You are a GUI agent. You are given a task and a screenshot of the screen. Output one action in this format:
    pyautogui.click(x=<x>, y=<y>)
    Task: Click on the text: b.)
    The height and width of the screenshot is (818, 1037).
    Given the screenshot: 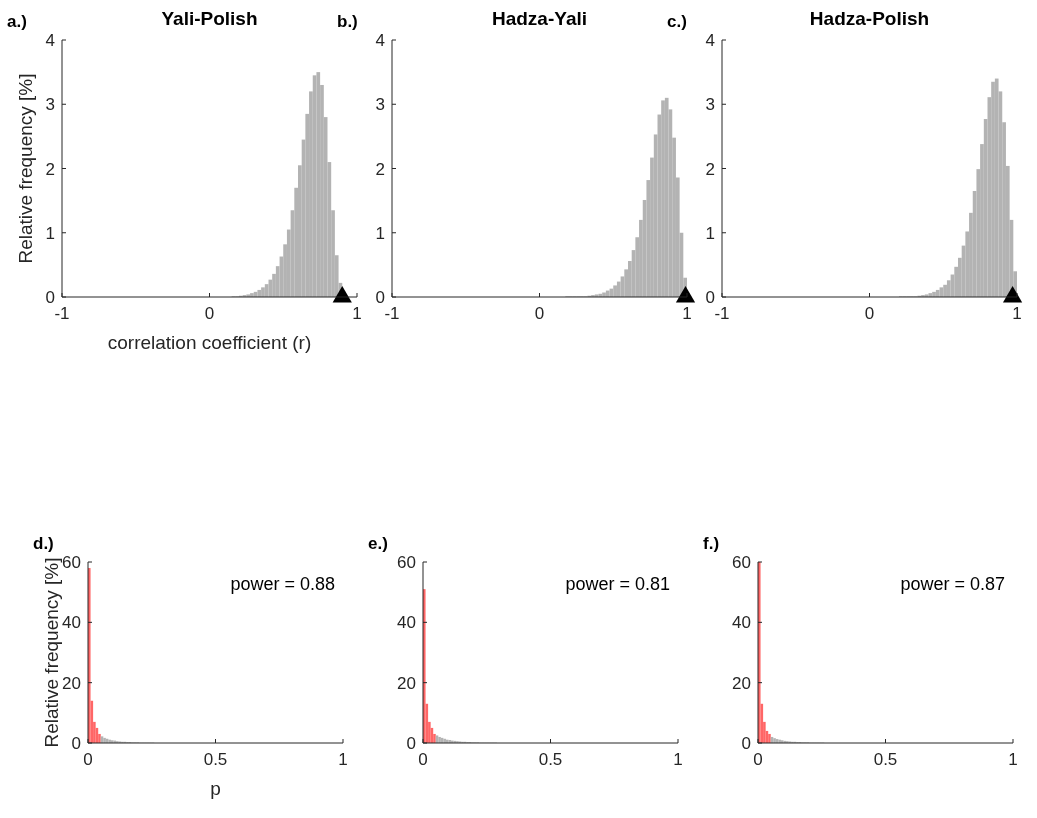 What is the action you would take?
    pyautogui.click(x=347, y=21)
    